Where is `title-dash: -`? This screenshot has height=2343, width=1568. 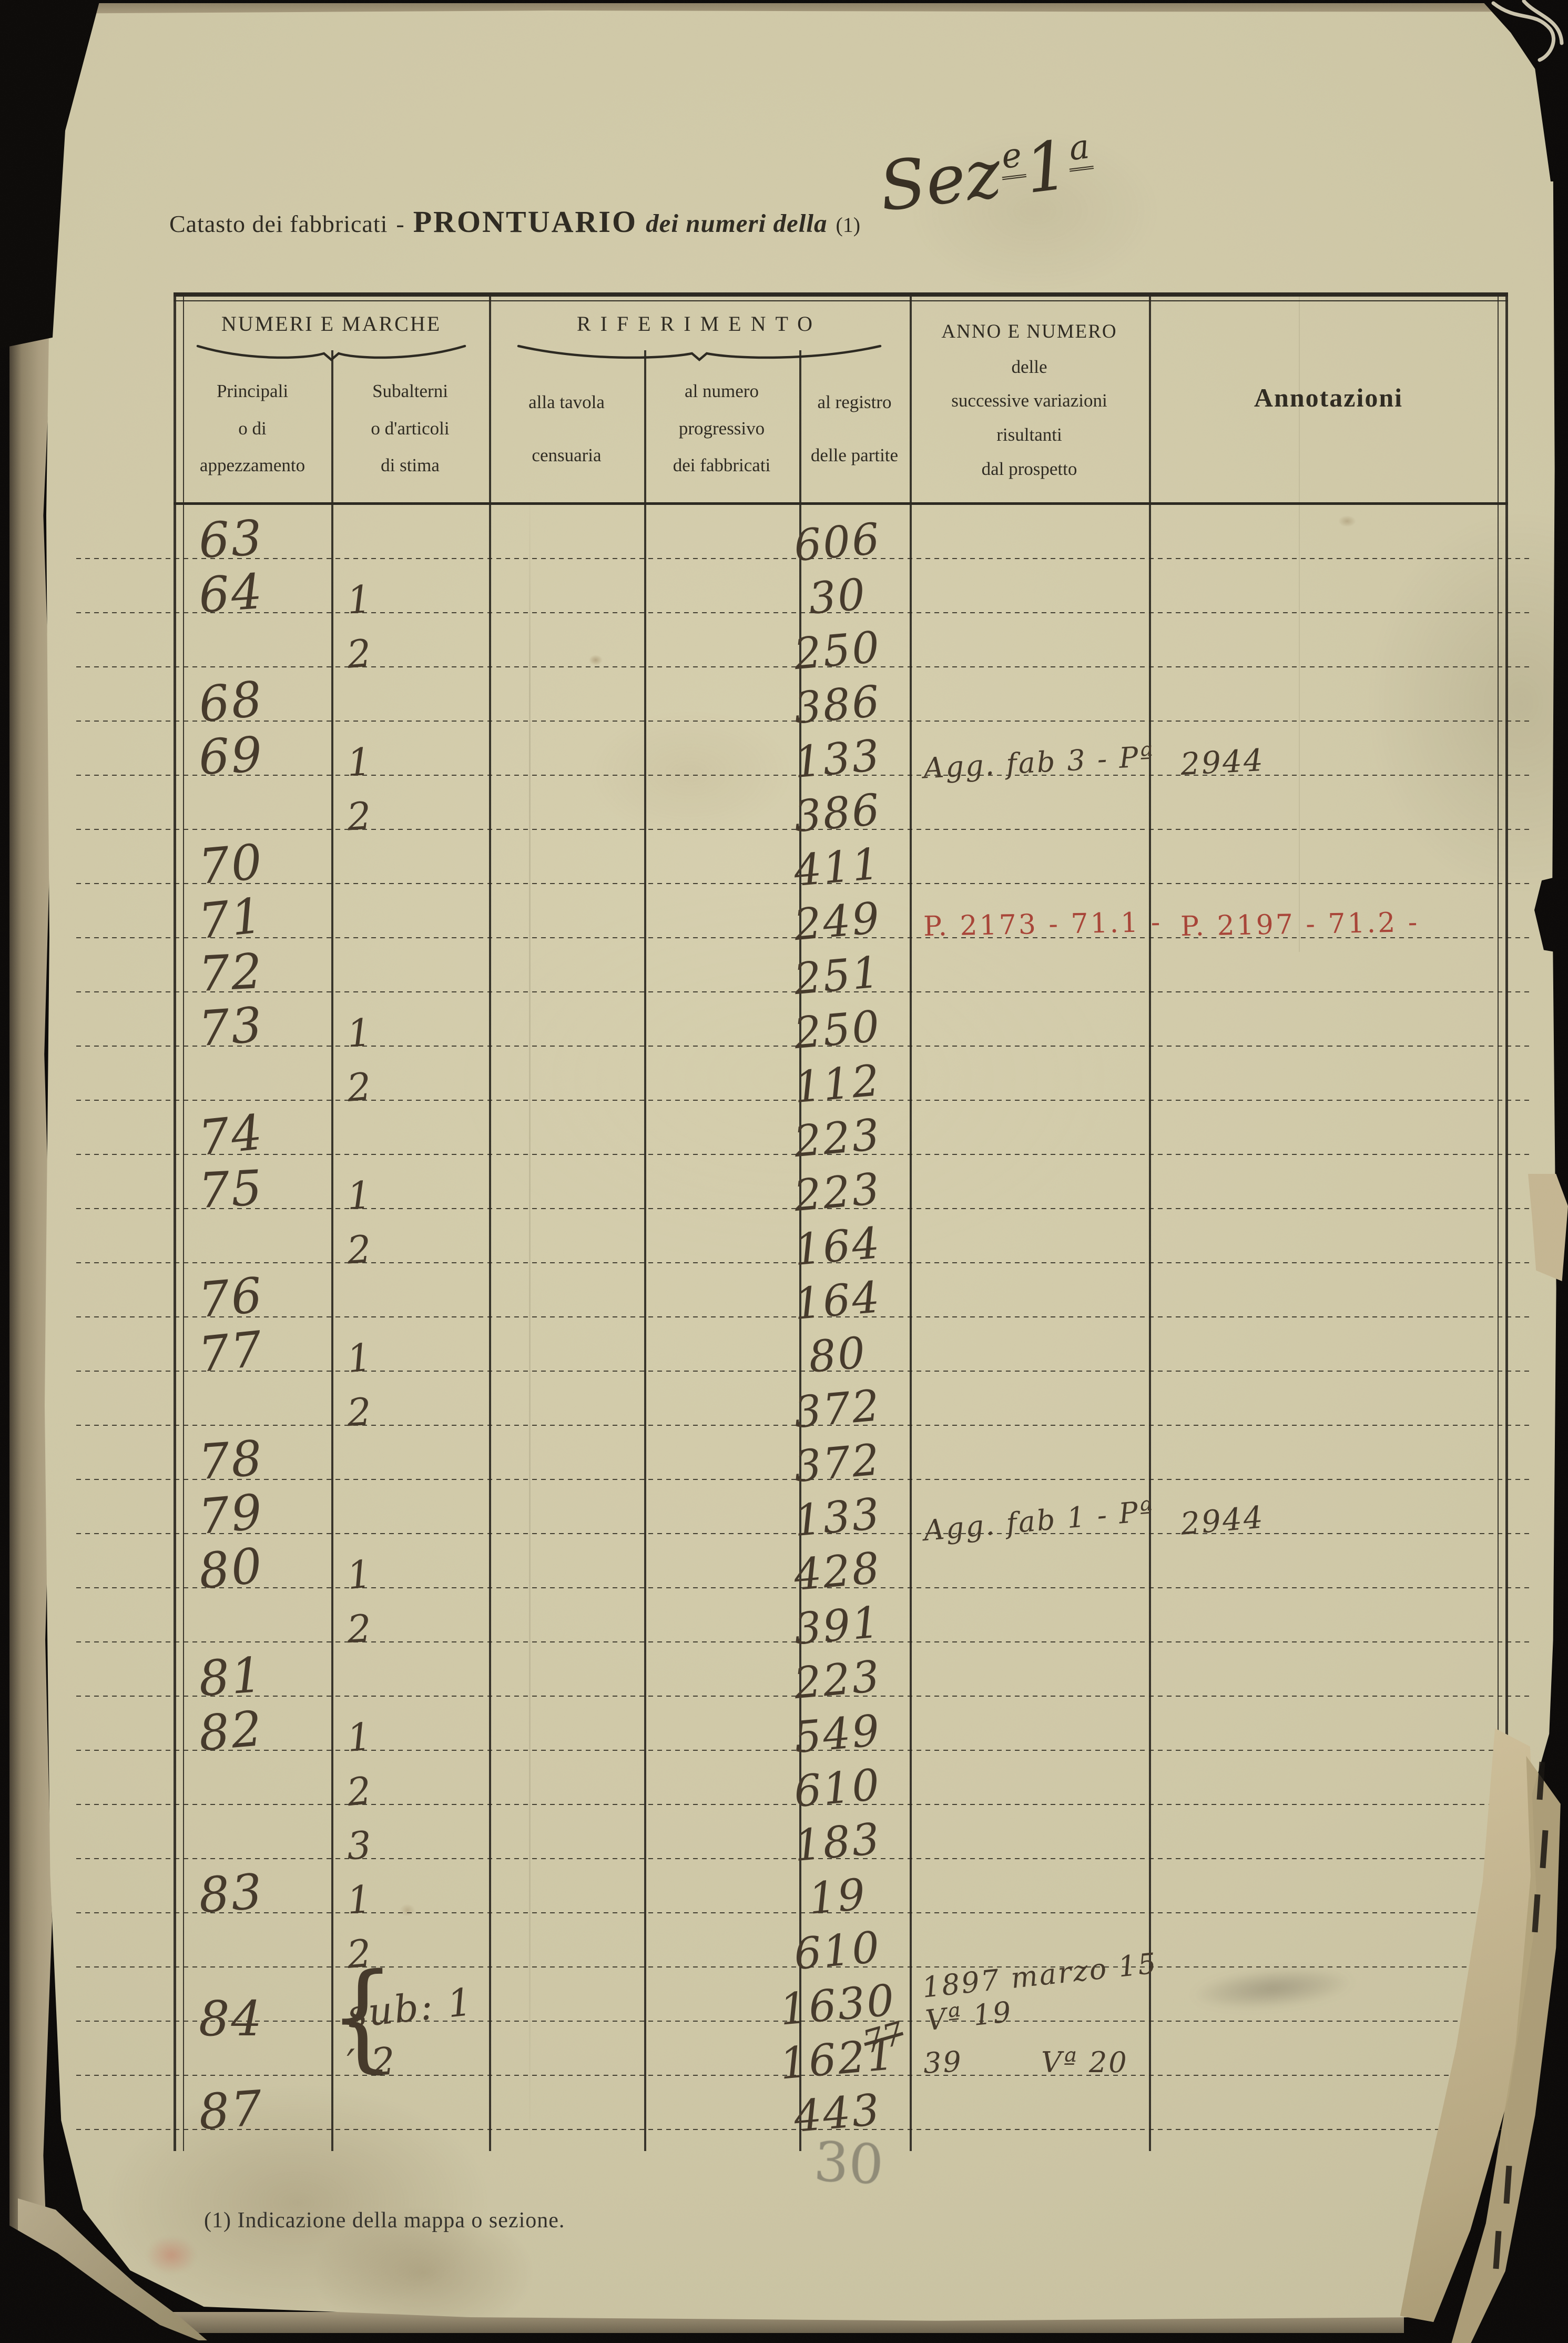 title-dash: - is located at coordinates (400, 223).